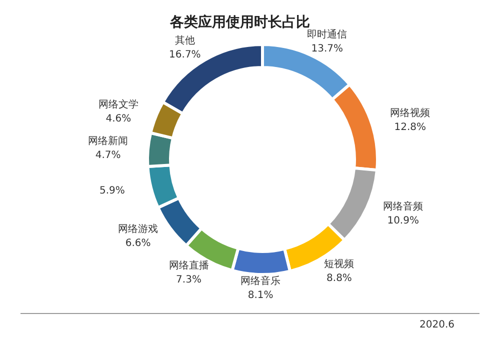  I want to click on data-label: 4.6%, so click(119, 118).